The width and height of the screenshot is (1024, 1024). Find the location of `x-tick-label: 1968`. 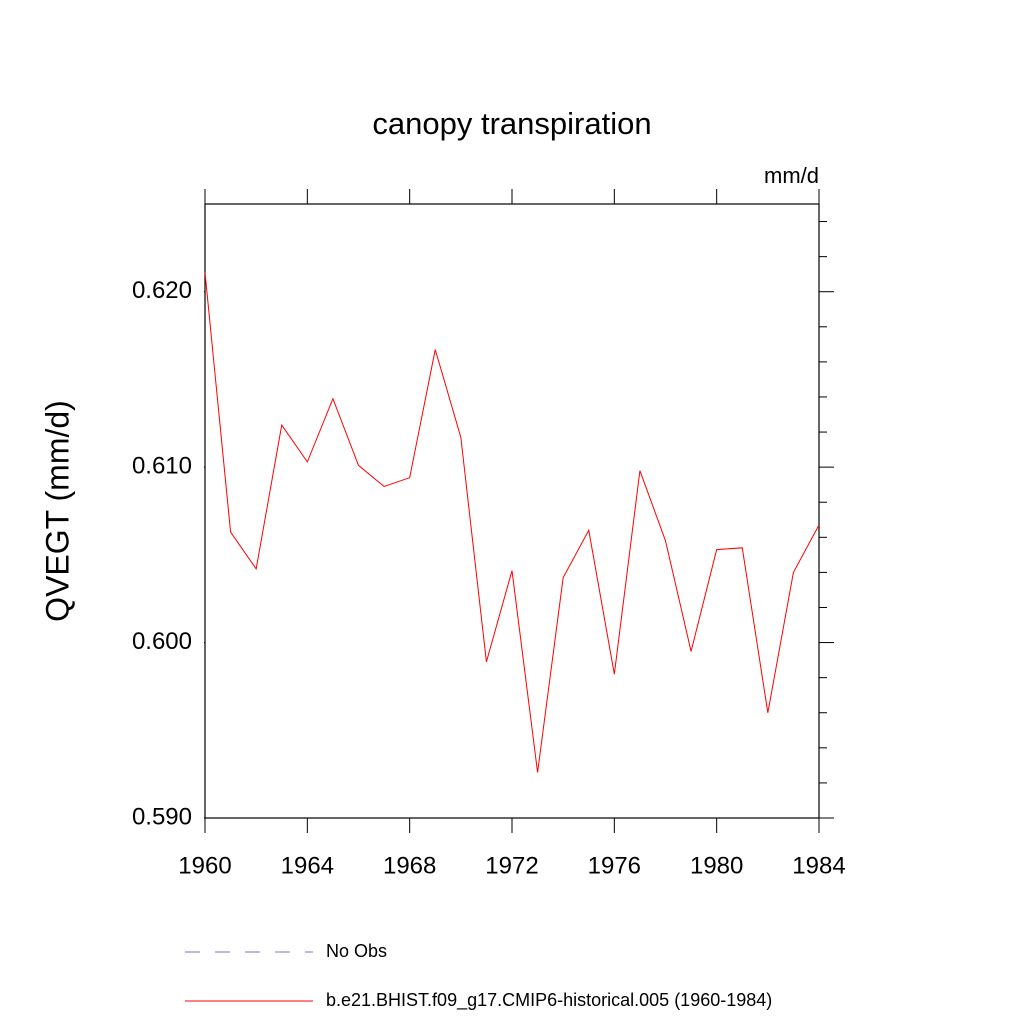

x-tick-label: 1968 is located at coordinates (409, 865).